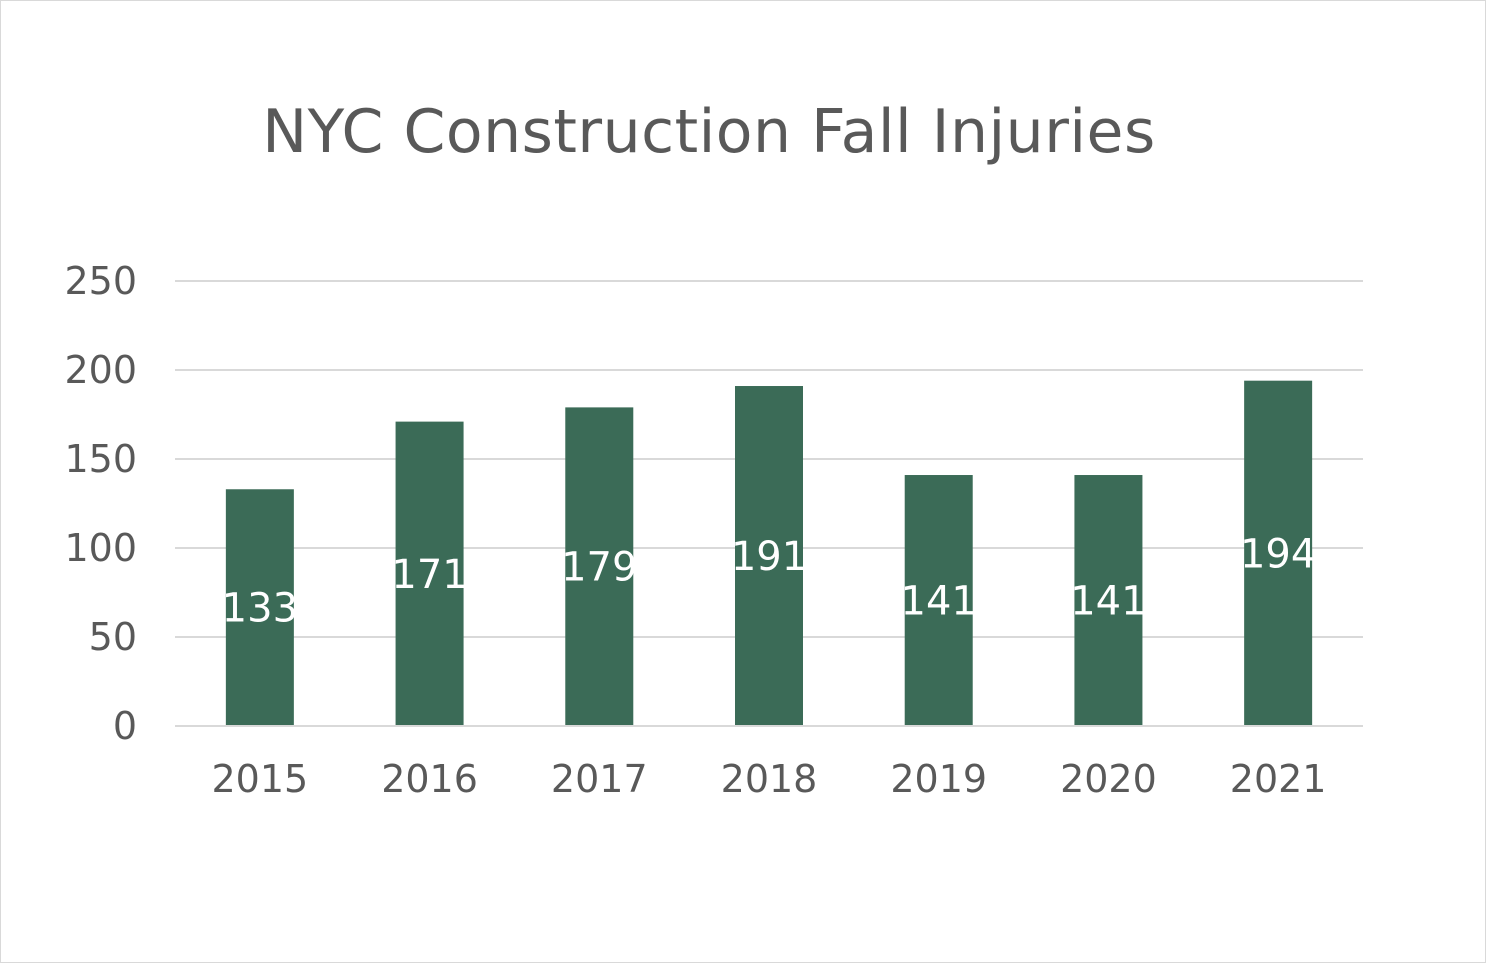 The width and height of the screenshot is (1486, 963). What do you see at coordinates (1278, 779) in the screenshot?
I see `x-tick-label: 2021` at bounding box center [1278, 779].